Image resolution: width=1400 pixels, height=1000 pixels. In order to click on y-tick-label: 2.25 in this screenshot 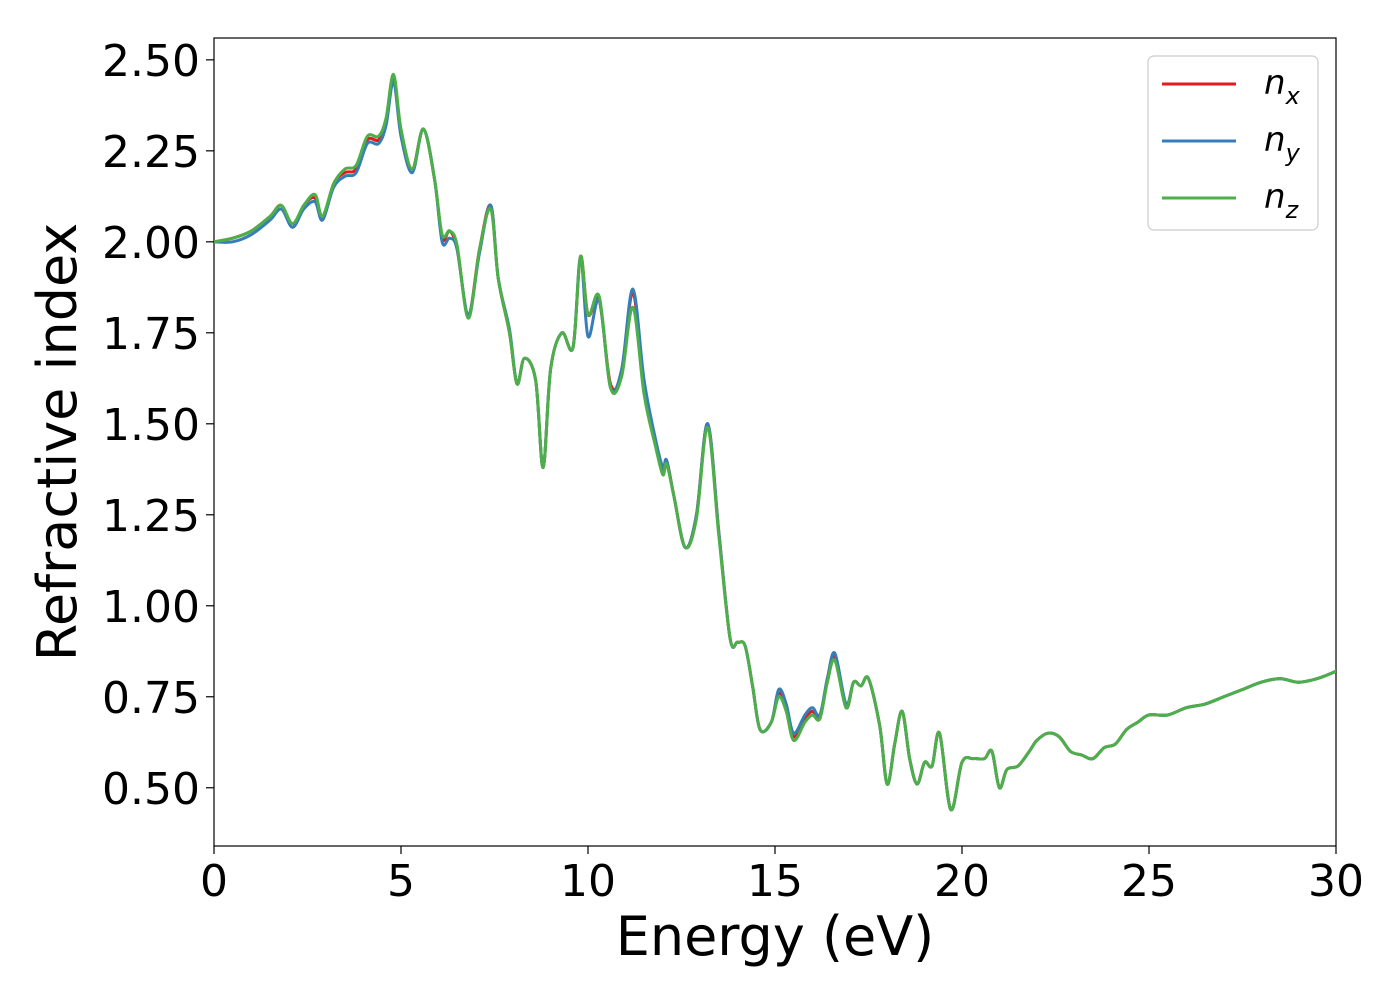, I will do `click(151, 152)`.